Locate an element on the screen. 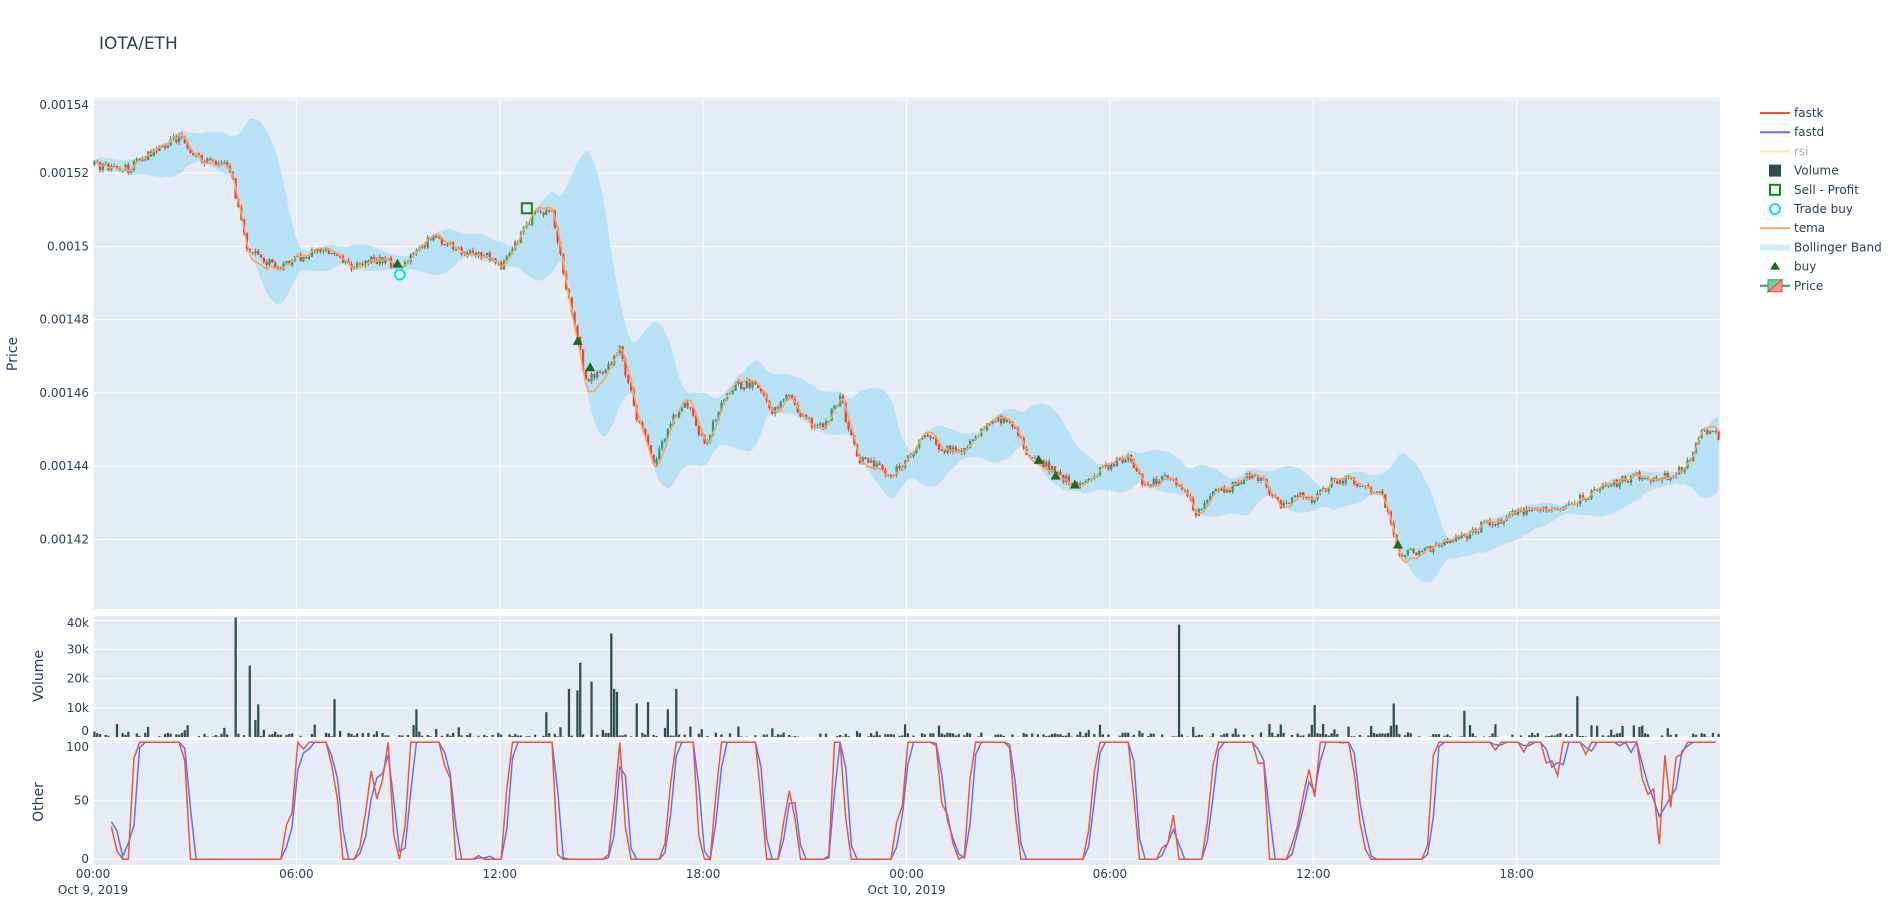 The height and width of the screenshot is (913, 1888). legend-item-buy: buy is located at coordinates (1793, 267).